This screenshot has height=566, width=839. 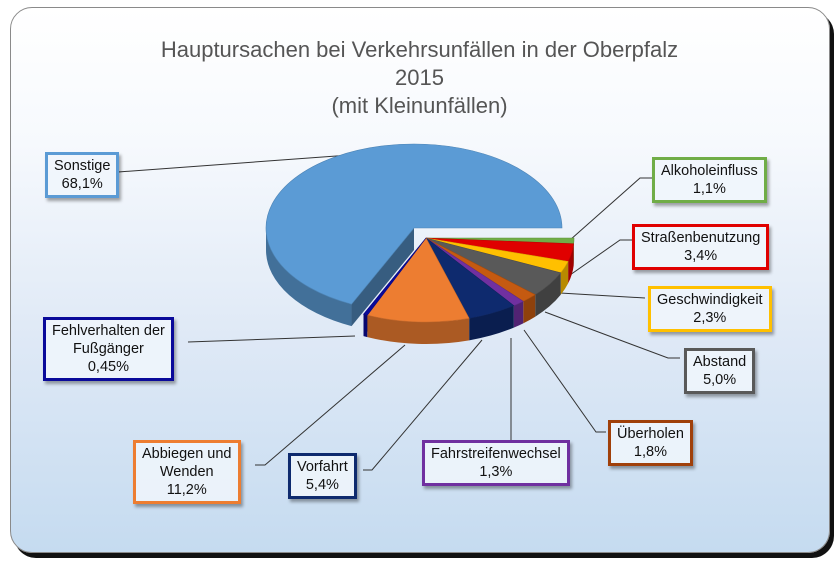 What do you see at coordinates (600, 257) in the screenshot?
I see `leader-strasse` at bounding box center [600, 257].